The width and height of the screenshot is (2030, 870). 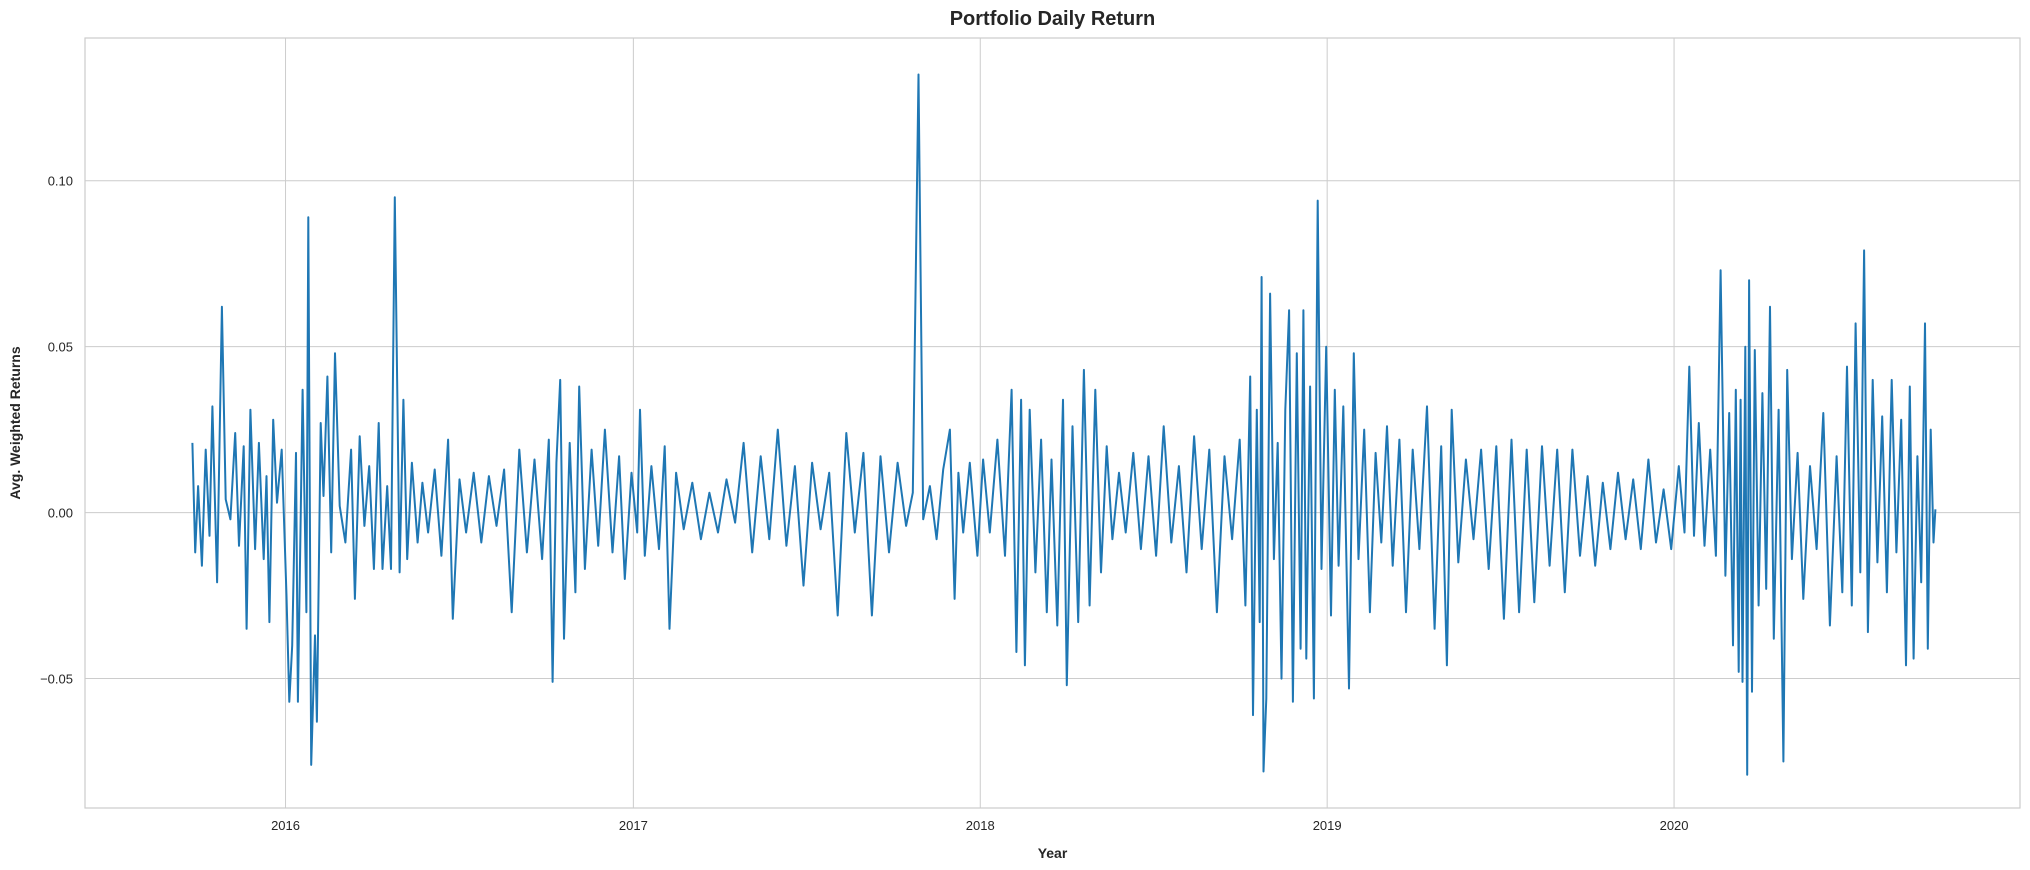 I want to click on y-tick-label: 0.05, so click(x=60, y=347).